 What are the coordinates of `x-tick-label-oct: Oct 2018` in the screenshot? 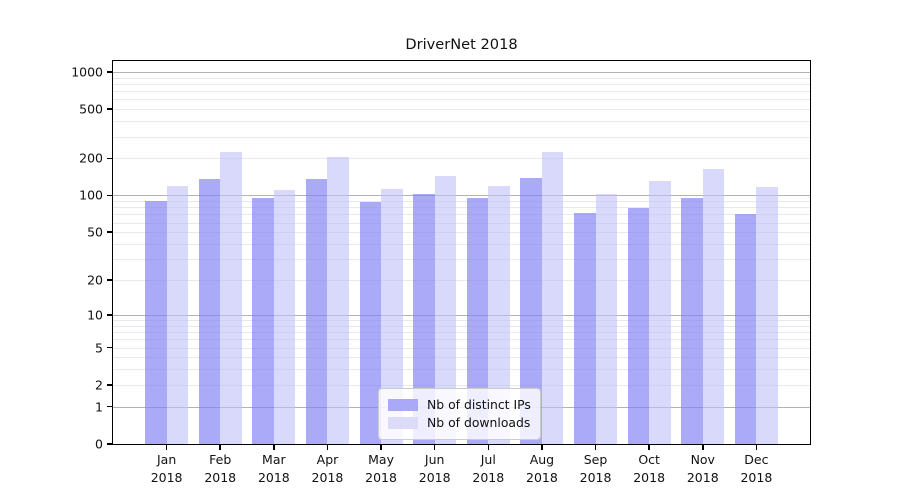 It's located at (649, 468).